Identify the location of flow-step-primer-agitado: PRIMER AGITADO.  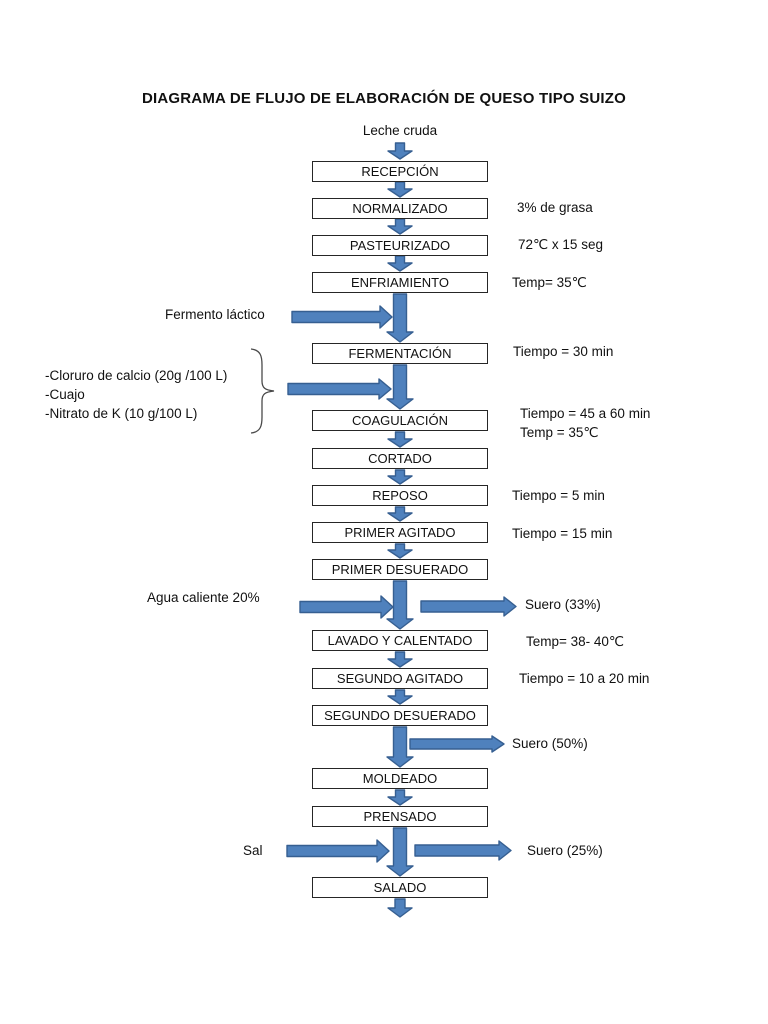
(400, 532).